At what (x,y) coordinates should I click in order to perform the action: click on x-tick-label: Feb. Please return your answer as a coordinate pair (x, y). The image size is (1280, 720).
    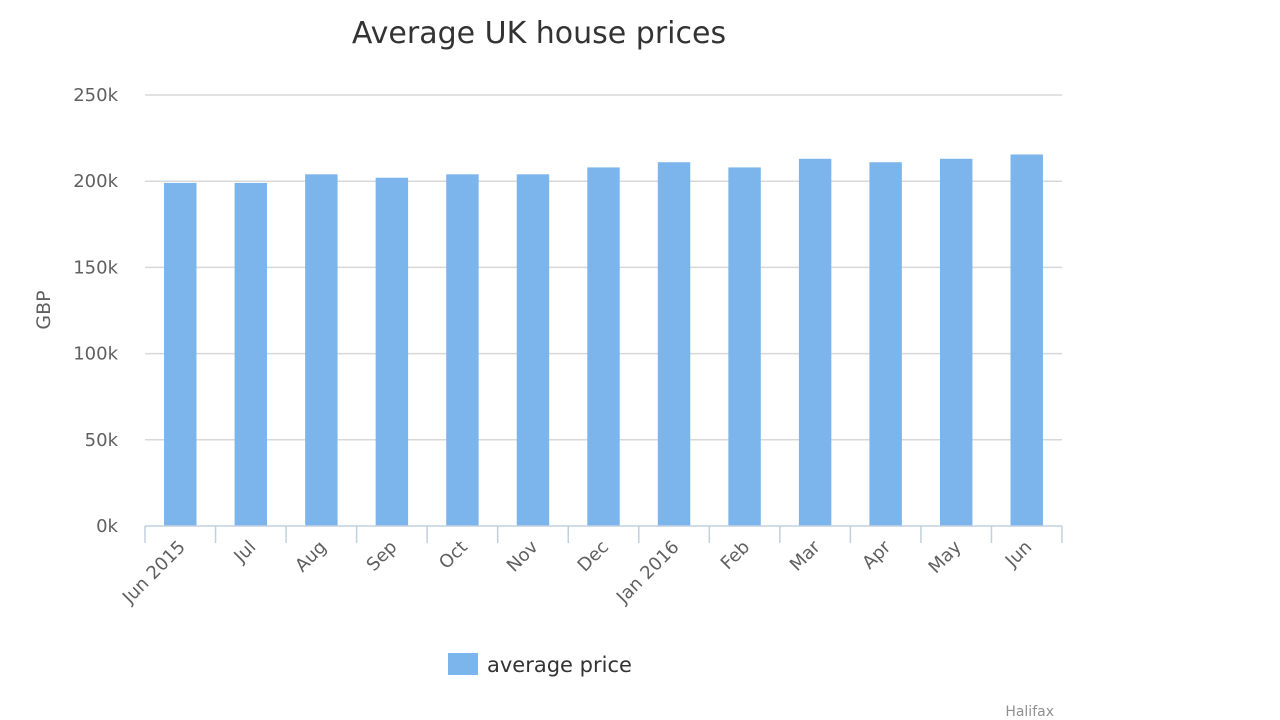
    Looking at the image, I should click on (735, 555).